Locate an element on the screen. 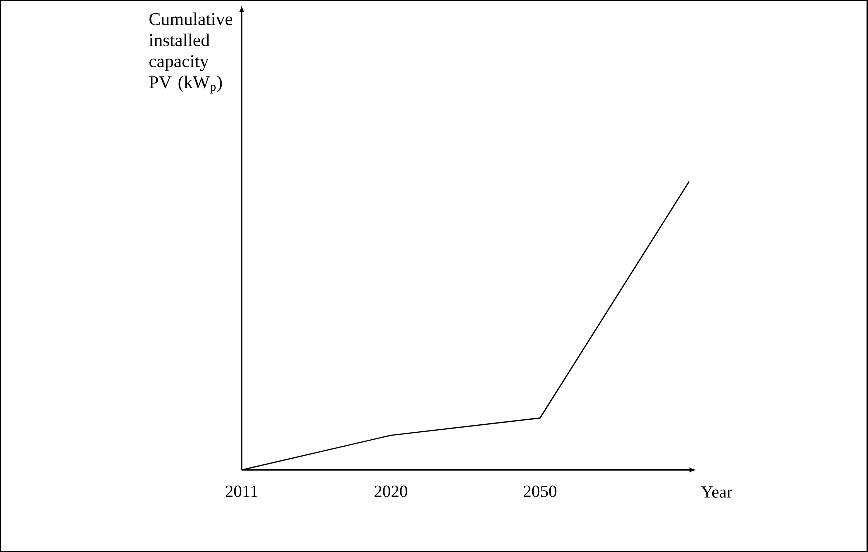 The height and width of the screenshot is (552, 868). y-axis-title: Cumulative installed capacity PV (kW$_{p}$) is located at coordinates (190, 53).